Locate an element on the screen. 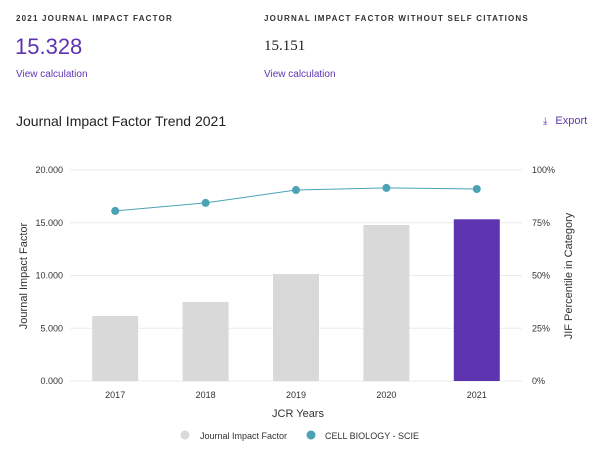  percentile-point-2017 is located at coordinates (115, 210).